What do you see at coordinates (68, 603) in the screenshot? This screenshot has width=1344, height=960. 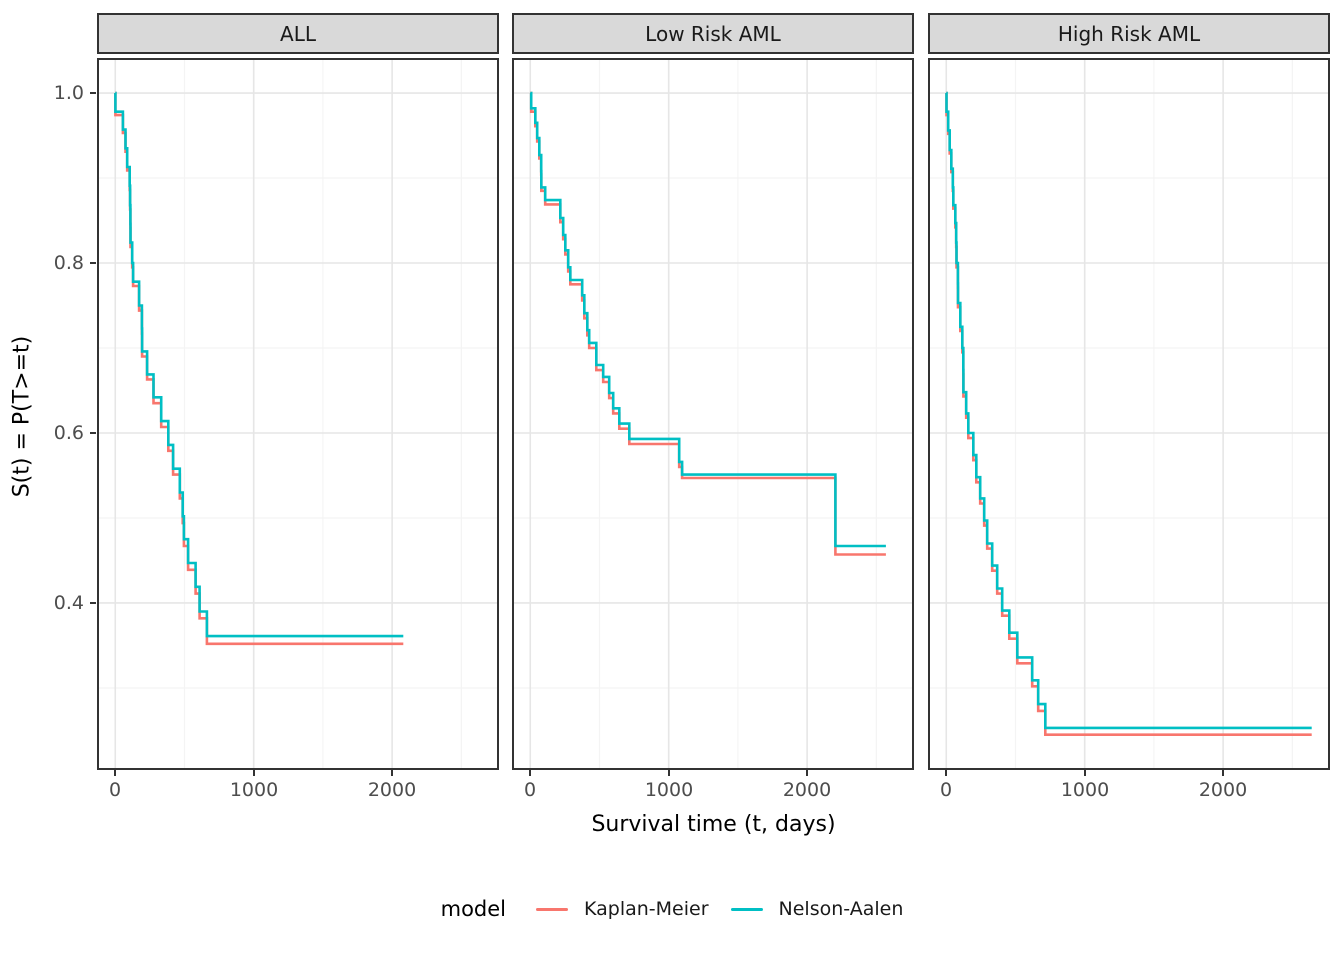 I see `y-tick-label: 0.4` at bounding box center [68, 603].